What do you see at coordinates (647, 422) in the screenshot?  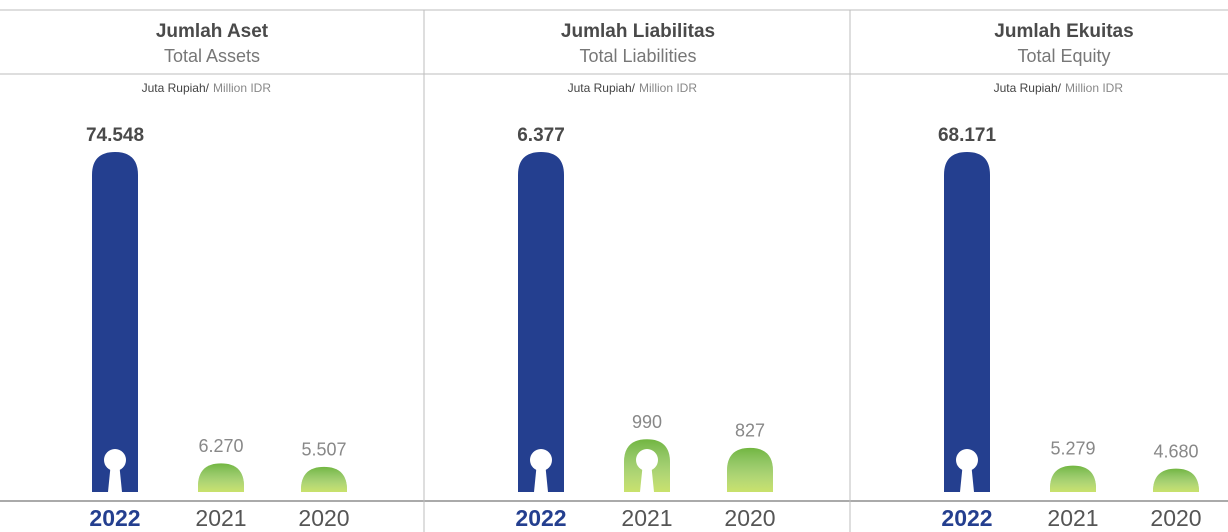 I see `value-label: 990` at bounding box center [647, 422].